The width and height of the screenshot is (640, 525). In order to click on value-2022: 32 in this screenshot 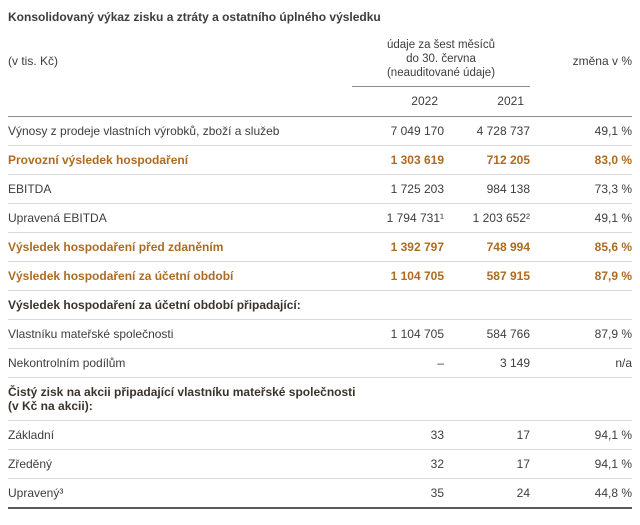, I will do `click(437, 464)`.